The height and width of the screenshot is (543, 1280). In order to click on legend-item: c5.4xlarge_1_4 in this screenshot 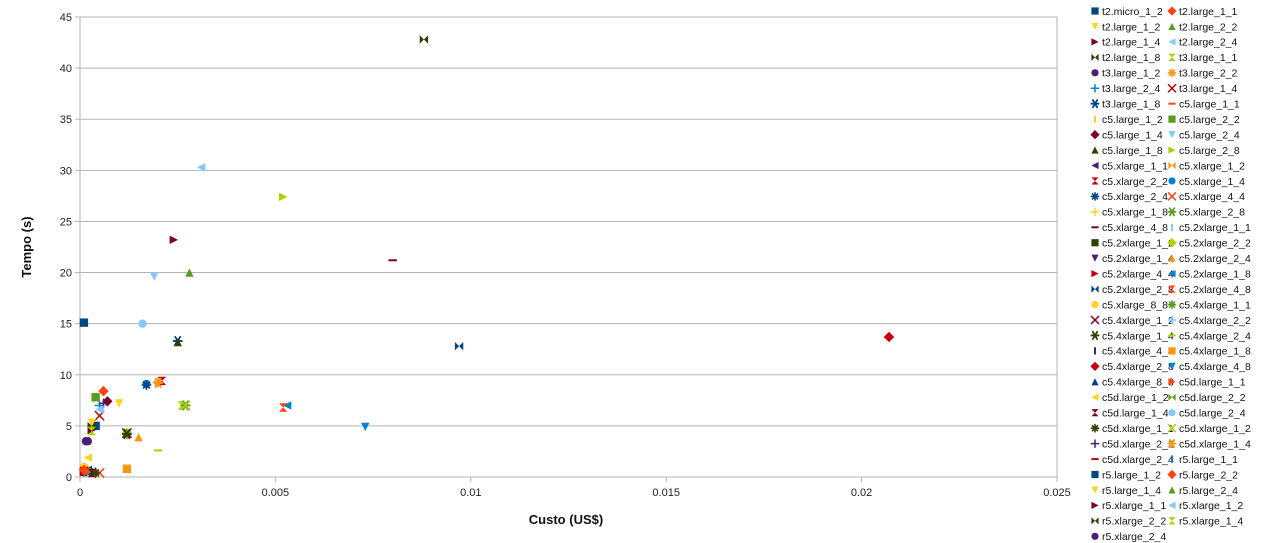, I will do `click(1132, 336)`.